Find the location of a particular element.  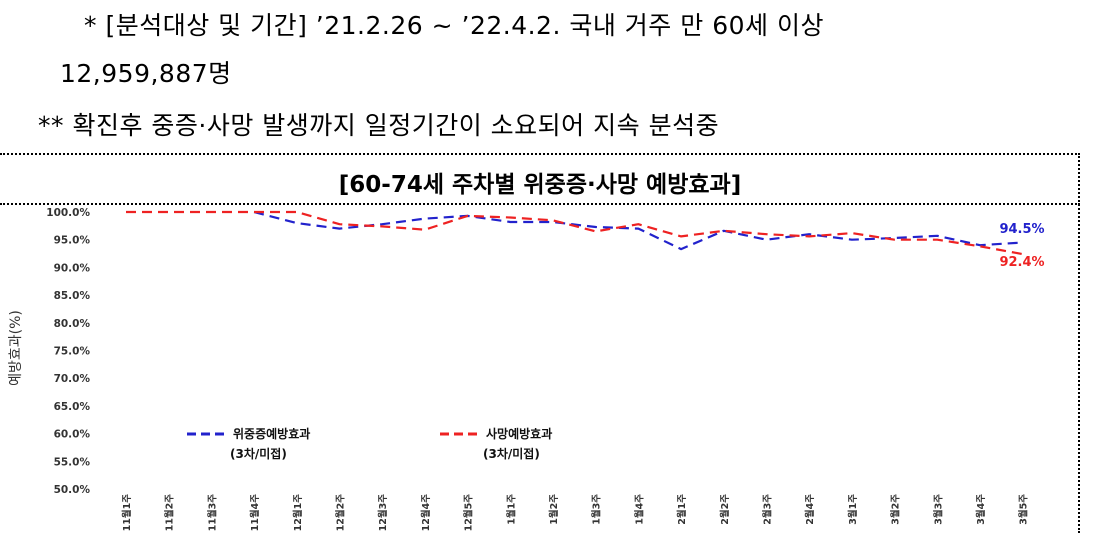

x-tick-label: 11월1주 is located at coordinates (127, 513).